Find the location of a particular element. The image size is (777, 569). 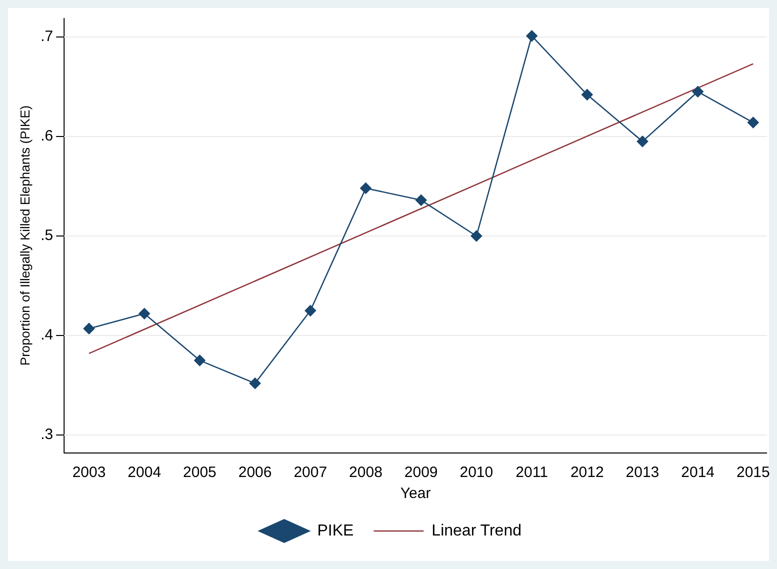

x-tick-label: 2006 is located at coordinates (255, 473).